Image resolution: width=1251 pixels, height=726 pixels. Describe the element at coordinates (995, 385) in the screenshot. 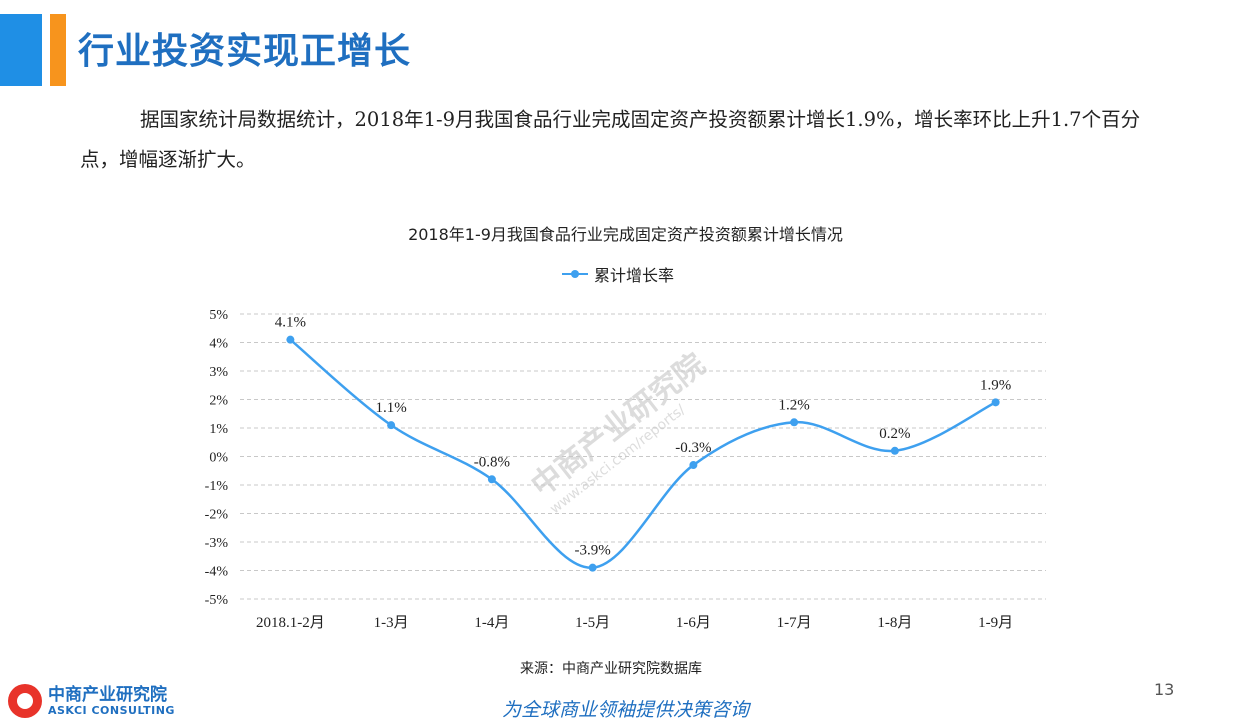

I see `data-label: 1.9%` at that location.